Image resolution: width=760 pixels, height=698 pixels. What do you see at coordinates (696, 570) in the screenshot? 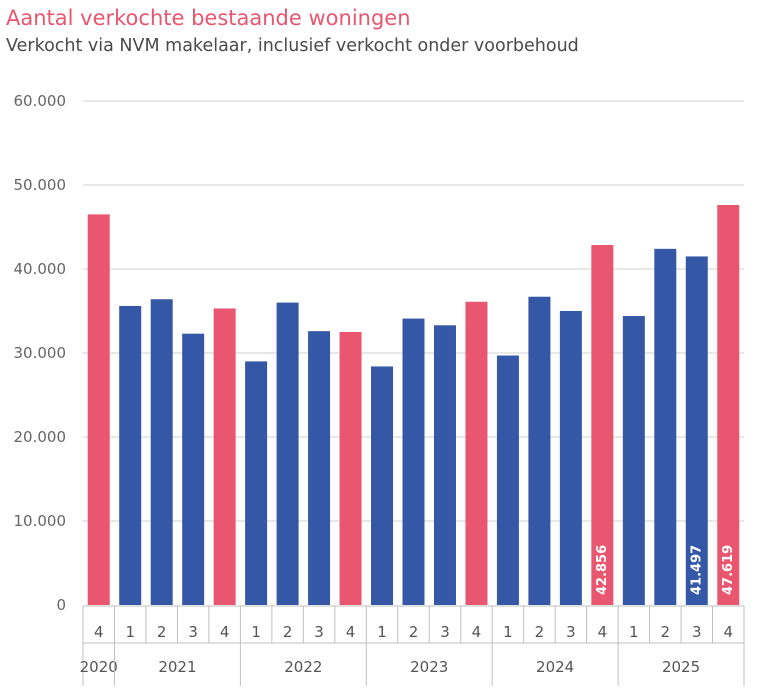
I see `data-label: 41.497` at bounding box center [696, 570].